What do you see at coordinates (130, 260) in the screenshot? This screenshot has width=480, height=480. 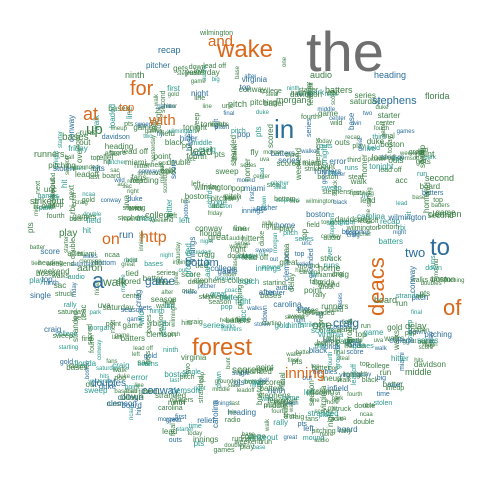 I see `word-radio: radio` at bounding box center [130, 260].